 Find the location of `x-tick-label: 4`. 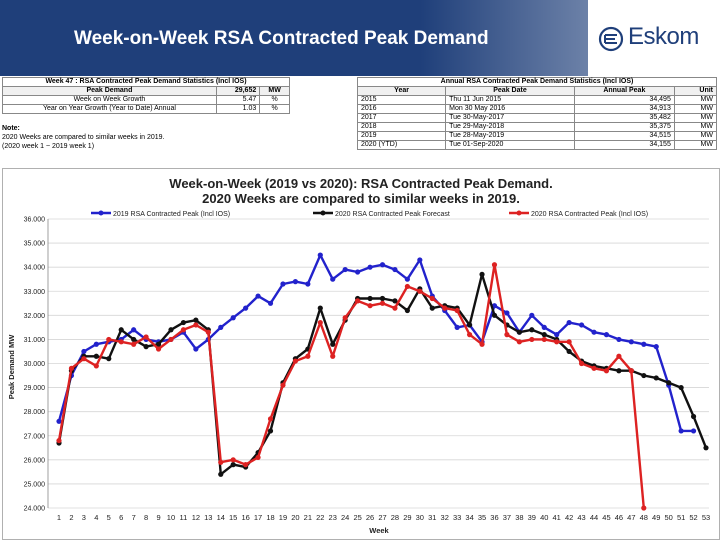

x-tick-label: 4 is located at coordinates (96, 517).